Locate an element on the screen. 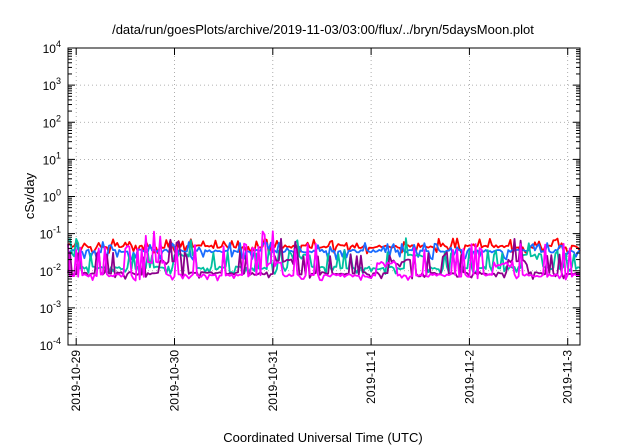 This screenshot has width=640, height=448. y-tick-exponent: 0 is located at coordinates (58, 193).